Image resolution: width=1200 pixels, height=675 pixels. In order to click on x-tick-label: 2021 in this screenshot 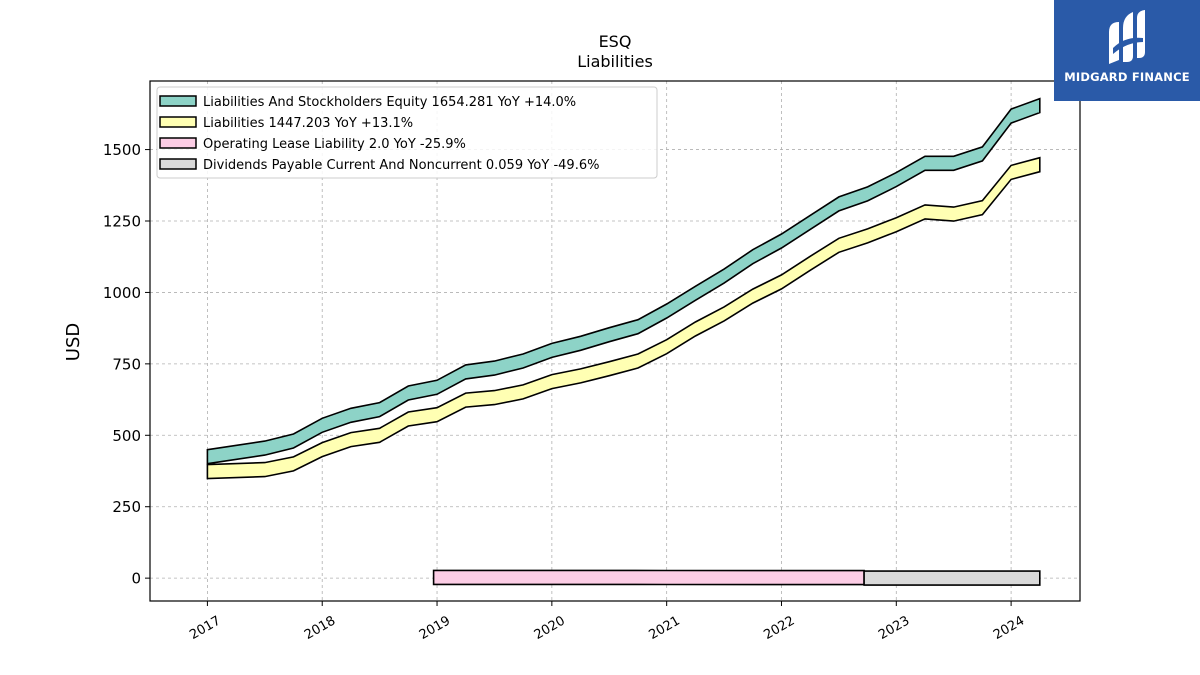, I will do `click(665, 628)`.